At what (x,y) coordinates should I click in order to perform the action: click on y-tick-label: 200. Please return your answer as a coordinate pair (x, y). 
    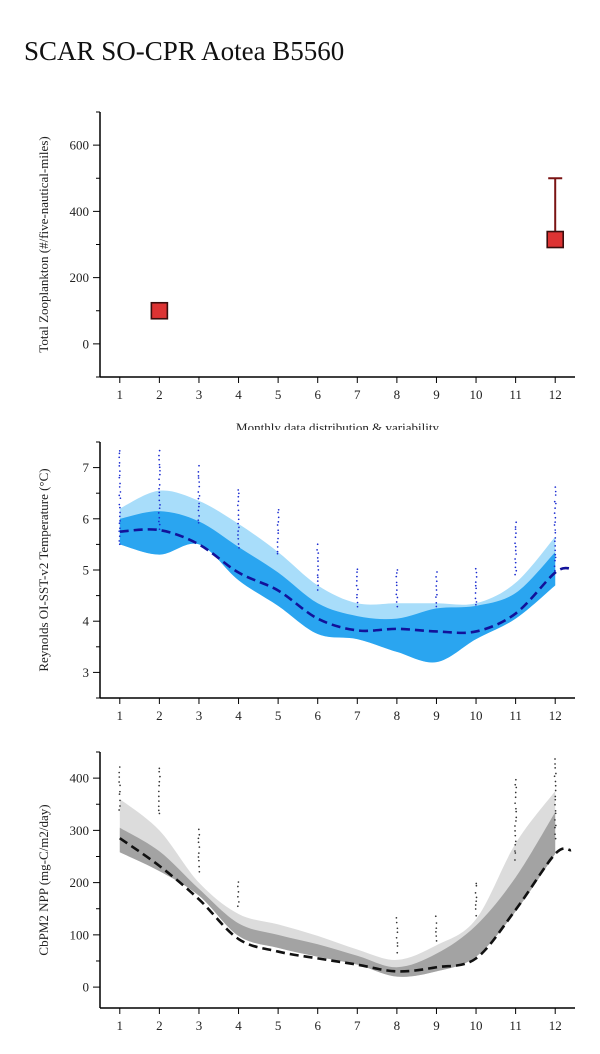
    Looking at the image, I should click on (80, 277).